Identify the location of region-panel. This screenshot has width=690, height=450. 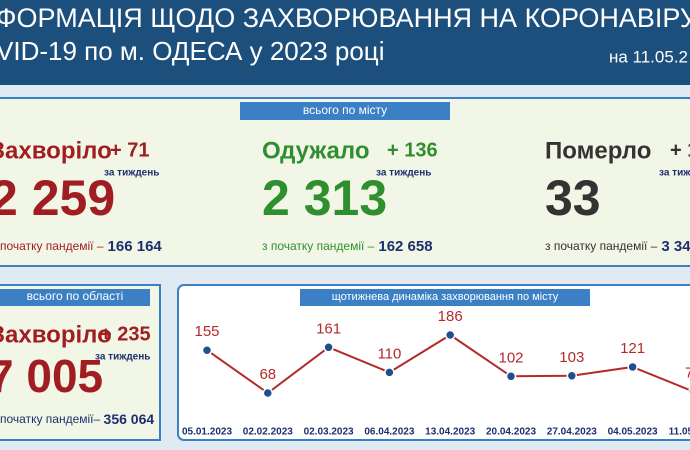
(80, 362).